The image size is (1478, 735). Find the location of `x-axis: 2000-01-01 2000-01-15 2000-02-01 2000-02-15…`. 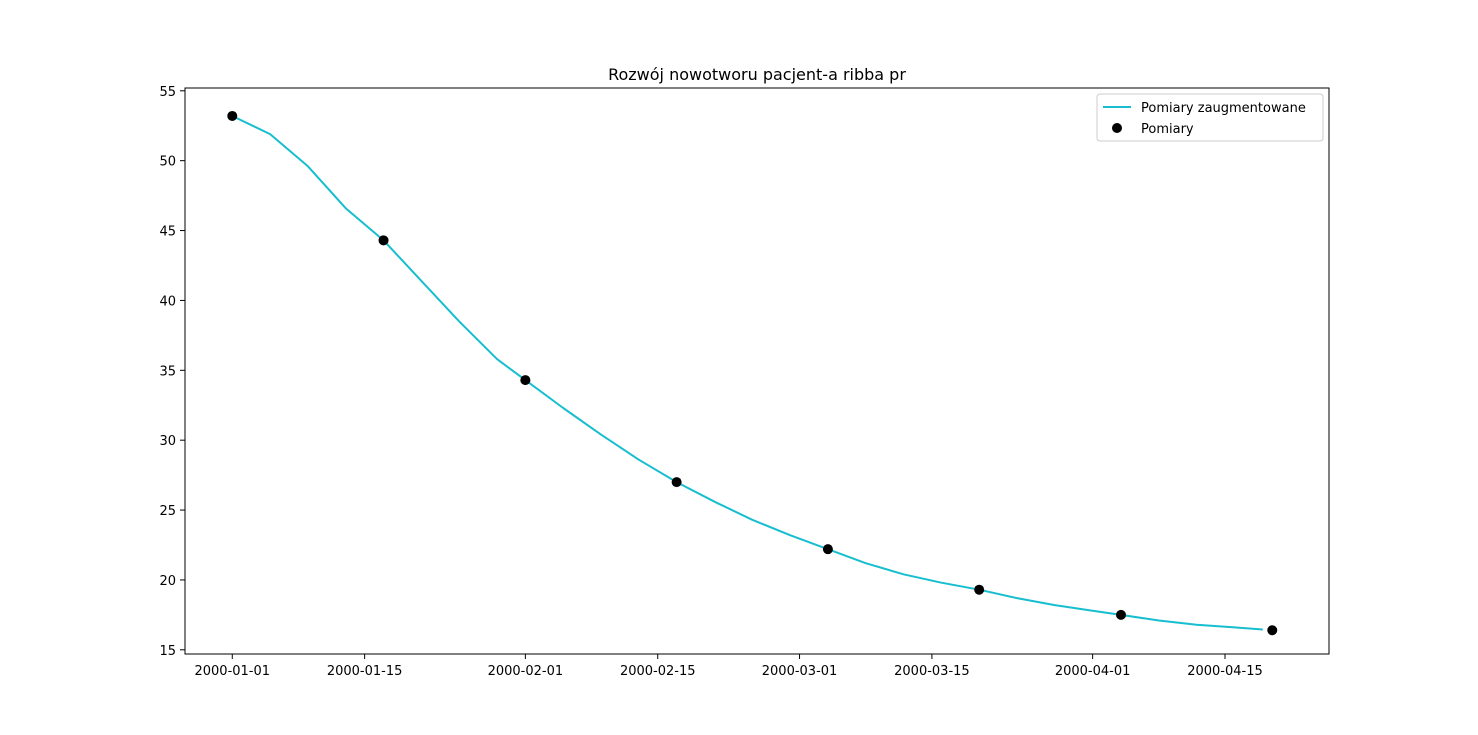

x-axis: 2000-01-01 2000-01-15 2000-02-01 2000-02-15… is located at coordinates (728, 666).